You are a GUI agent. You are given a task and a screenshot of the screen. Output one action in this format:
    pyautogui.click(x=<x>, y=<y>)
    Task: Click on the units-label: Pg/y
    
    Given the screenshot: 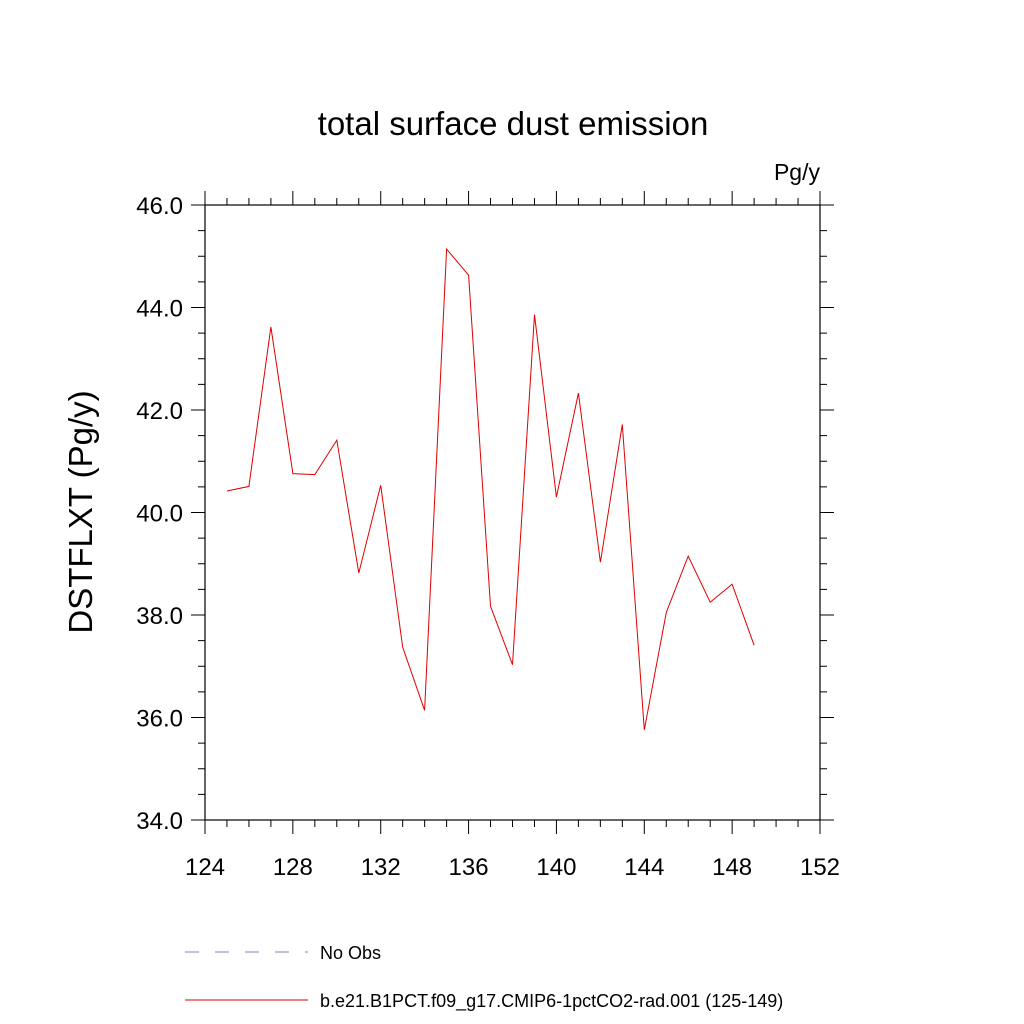 What is the action you would take?
    pyautogui.click(x=797, y=172)
    